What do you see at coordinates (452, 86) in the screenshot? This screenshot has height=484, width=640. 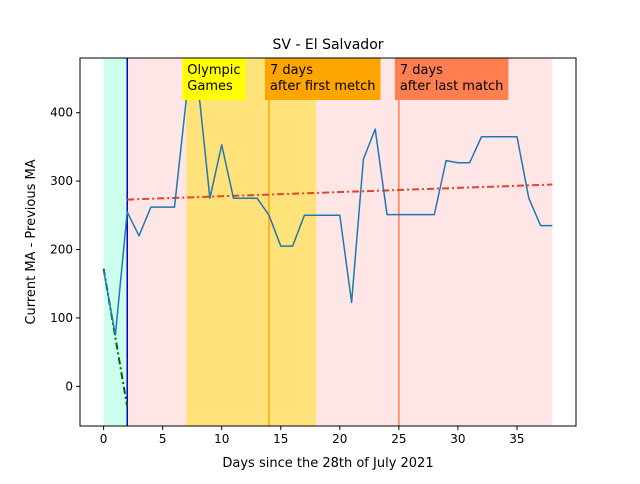 I see `annotation-text-line: after last match` at bounding box center [452, 86].